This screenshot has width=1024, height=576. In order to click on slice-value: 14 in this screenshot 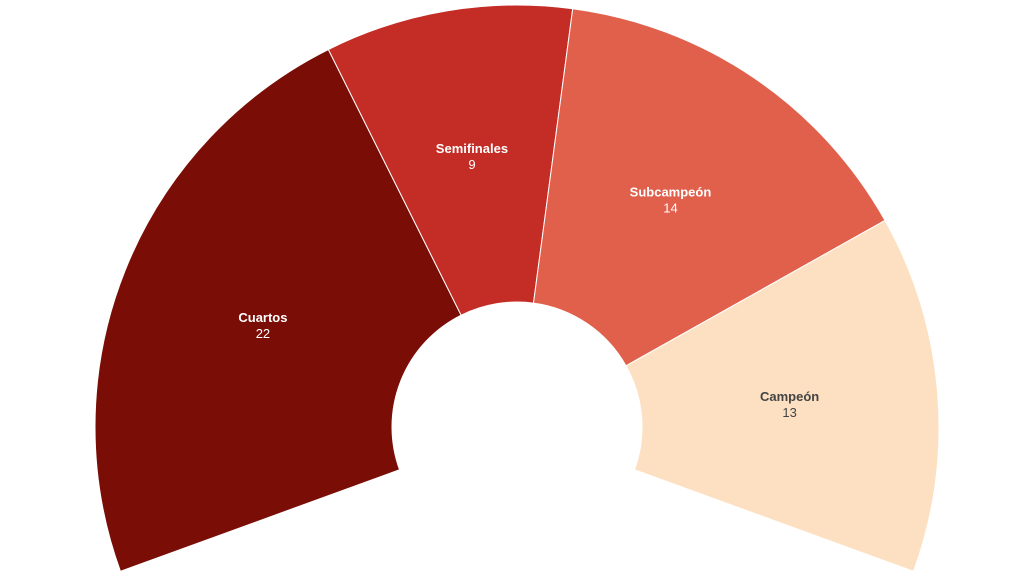, I will do `click(670, 208)`.